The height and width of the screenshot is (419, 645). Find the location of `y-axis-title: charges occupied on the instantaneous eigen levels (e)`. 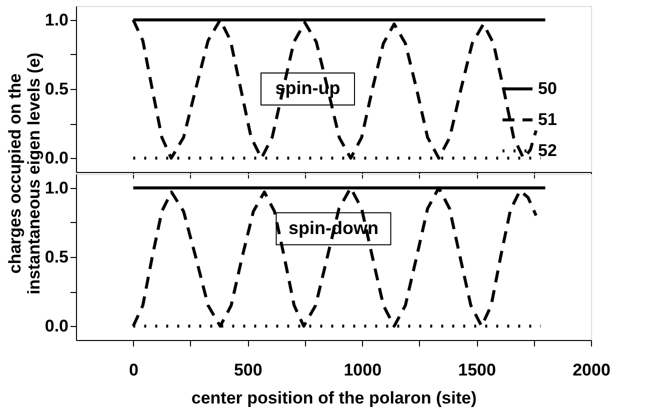

y-axis-title: charges occupied on the instantaneous eigen levels (e) is located at coordinates (25, 173).